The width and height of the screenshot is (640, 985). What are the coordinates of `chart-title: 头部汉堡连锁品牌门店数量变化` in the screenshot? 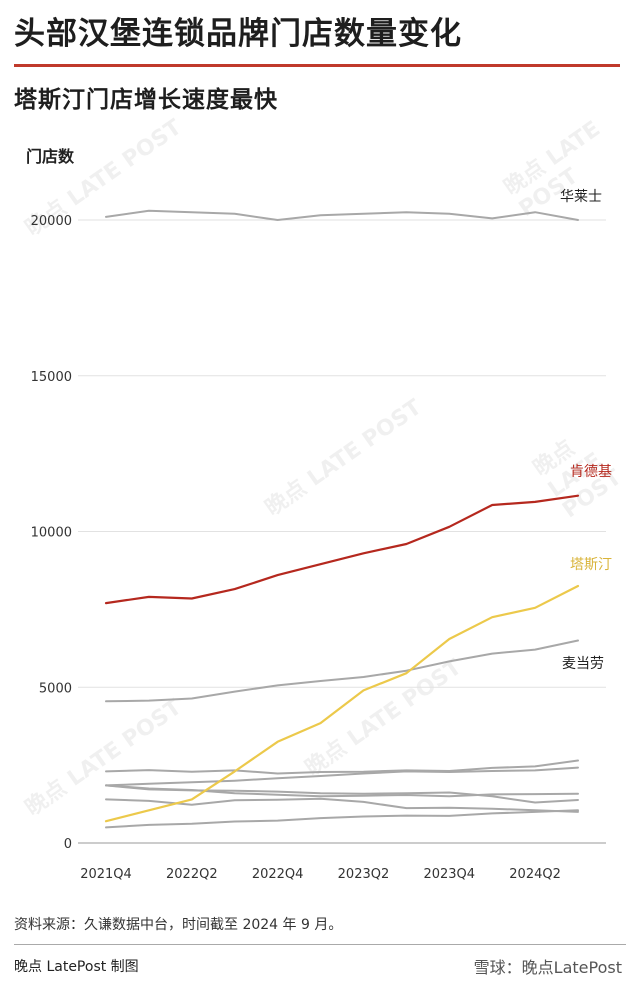 It's located at (238, 34).